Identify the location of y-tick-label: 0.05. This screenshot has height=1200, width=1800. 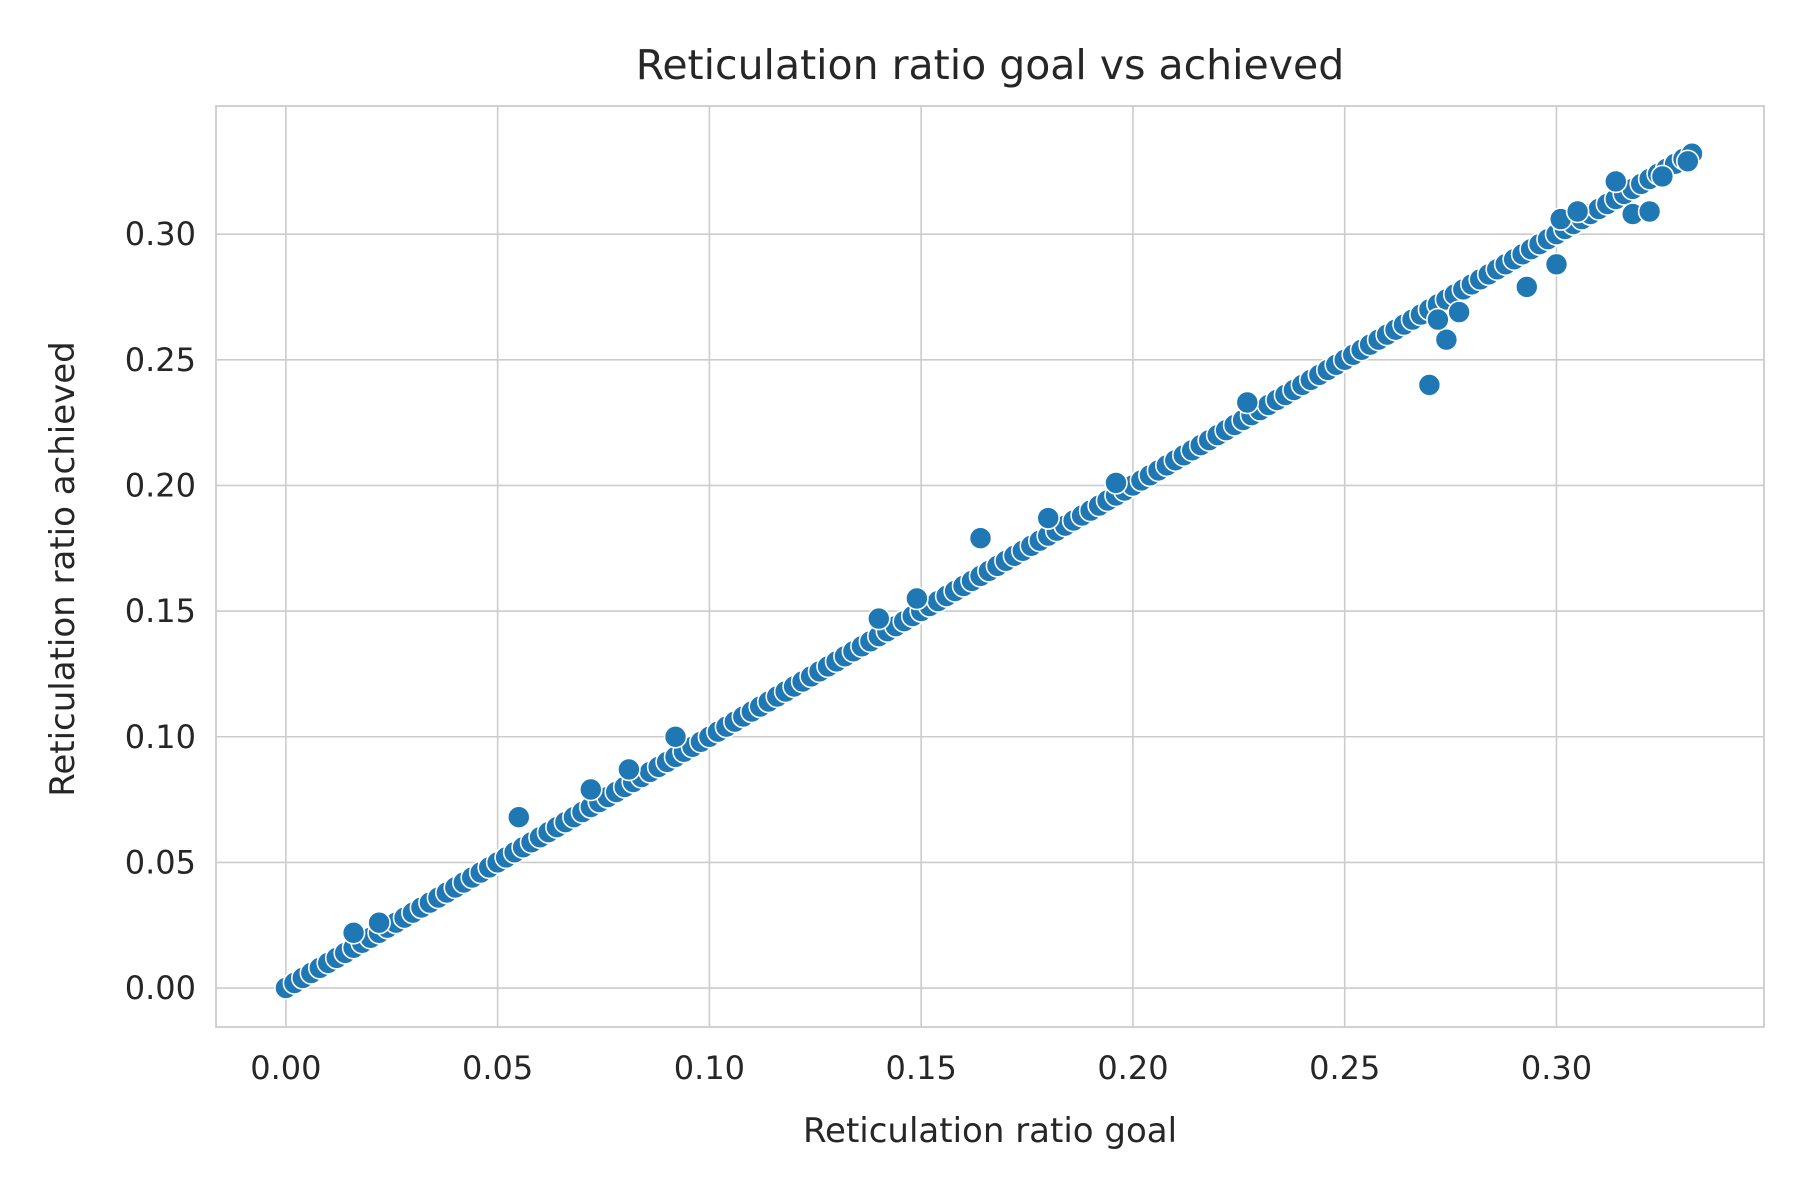
(160, 862).